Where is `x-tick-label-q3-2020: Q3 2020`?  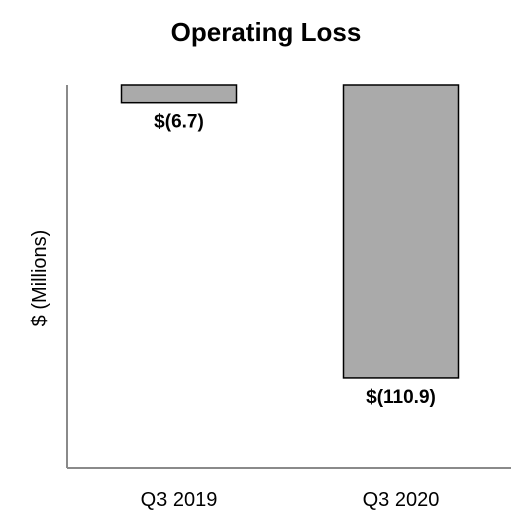 x-tick-label-q3-2020: Q3 2020 is located at coordinates (401, 500).